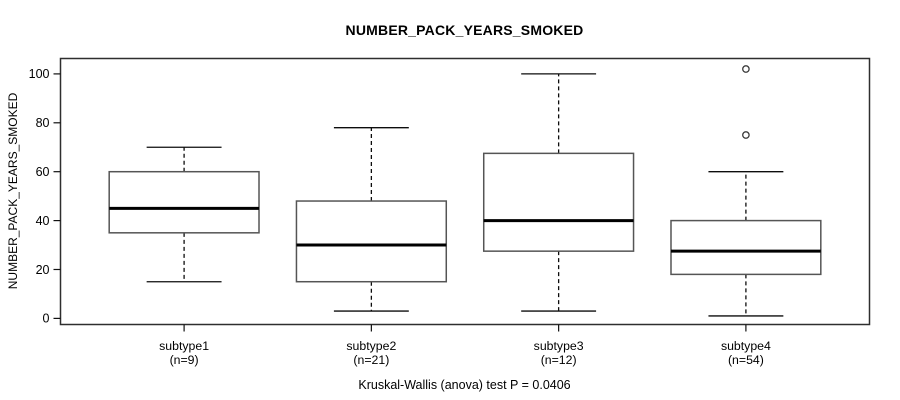 The image size is (900, 400). I want to click on group-n-label-subtype2: (n=21), so click(371, 360).